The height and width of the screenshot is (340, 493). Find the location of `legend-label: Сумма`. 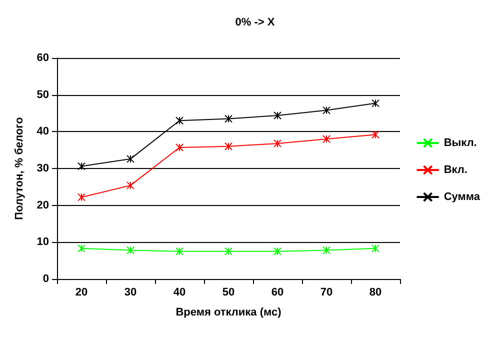

legend-label: Сумма is located at coordinates (462, 197).